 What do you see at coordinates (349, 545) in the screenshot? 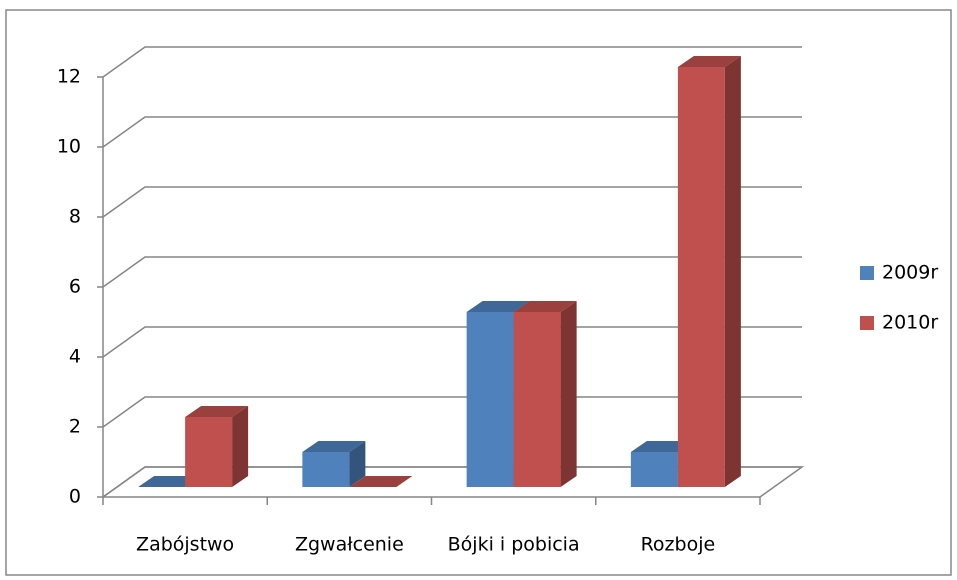
I see `x-tick-label: Zgwałcenie` at bounding box center [349, 545].